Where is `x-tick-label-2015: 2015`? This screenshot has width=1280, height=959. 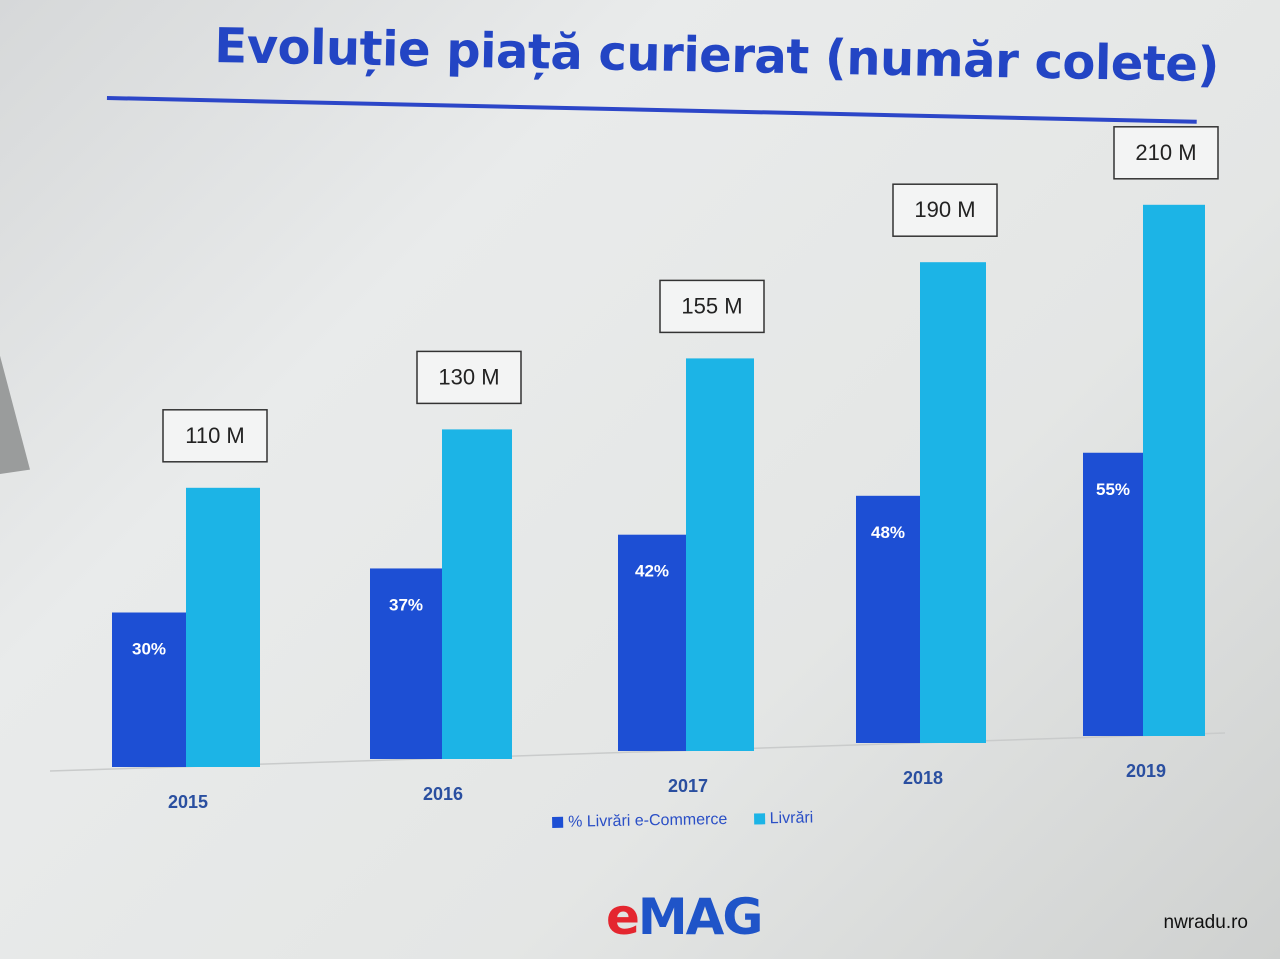
x-tick-label-2015: 2015 is located at coordinates (188, 802).